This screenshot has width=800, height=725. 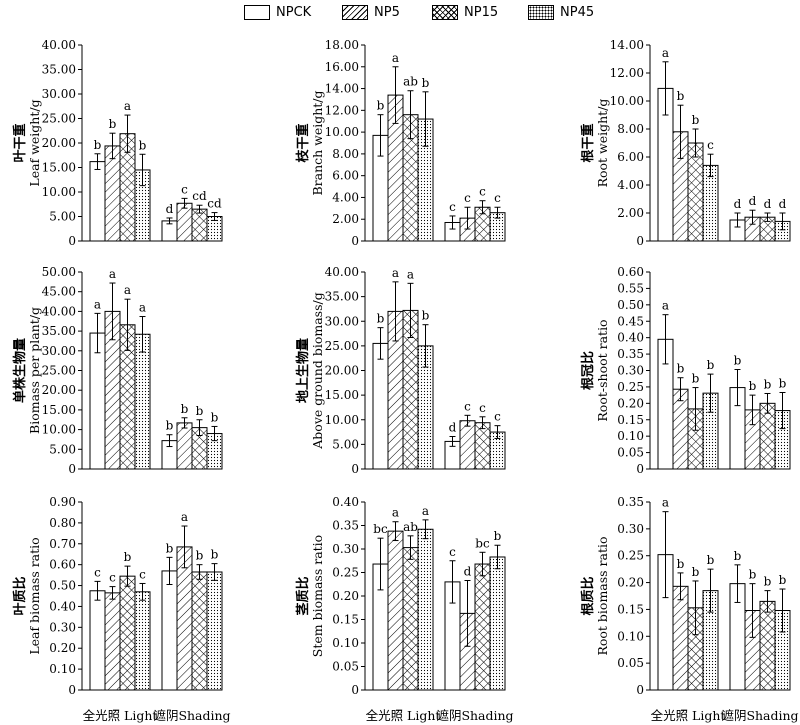 What do you see at coordinates (665, 53) in the screenshot?
I see `panel-3-sig-letter: a` at bounding box center [665, 53].